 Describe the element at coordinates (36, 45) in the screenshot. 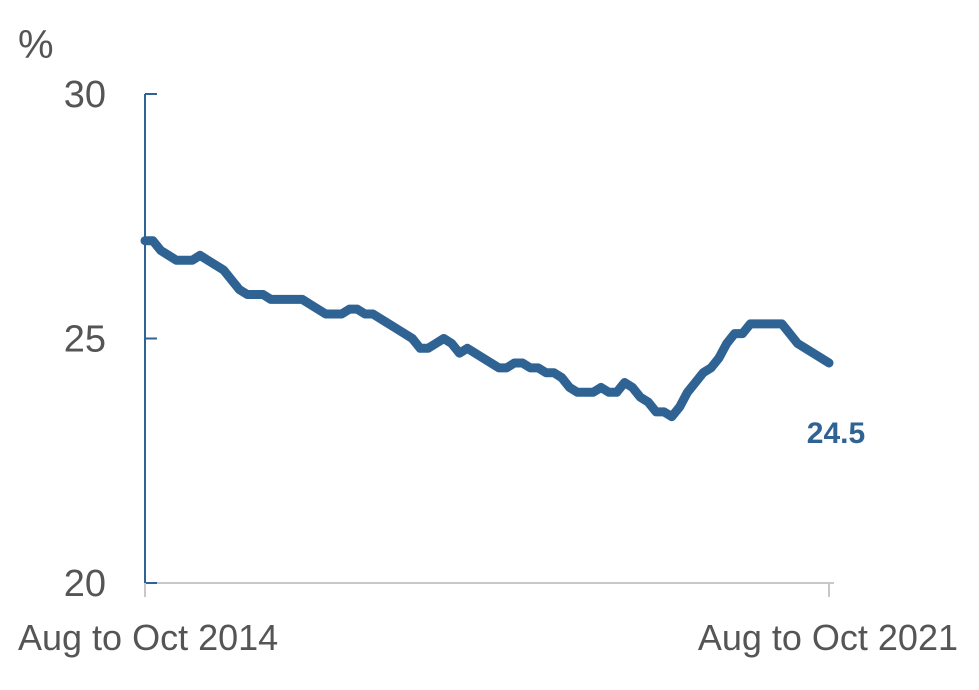

I see `y-axis-unit-label: %` at that location.